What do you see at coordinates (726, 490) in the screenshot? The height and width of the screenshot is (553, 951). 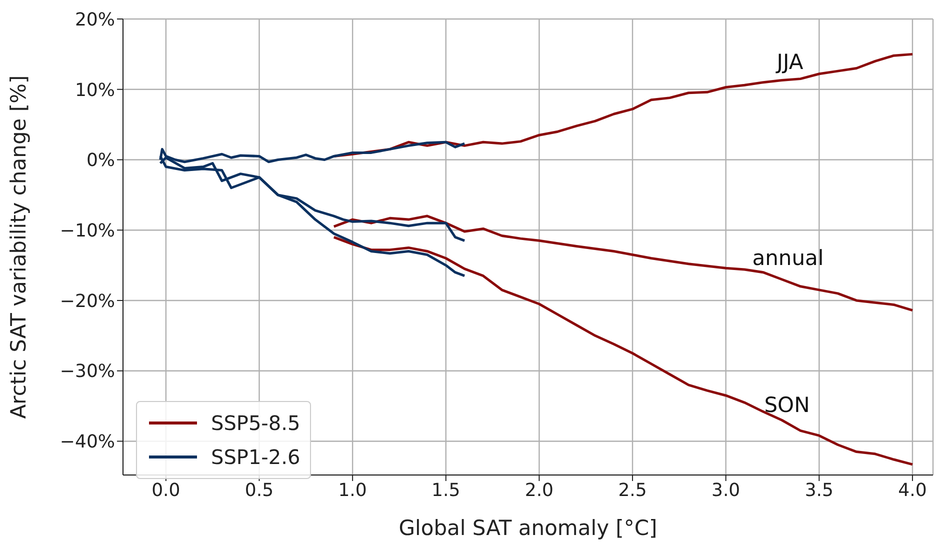 I see `x-tick-label: 3.0` at bounding box center [726, 490].